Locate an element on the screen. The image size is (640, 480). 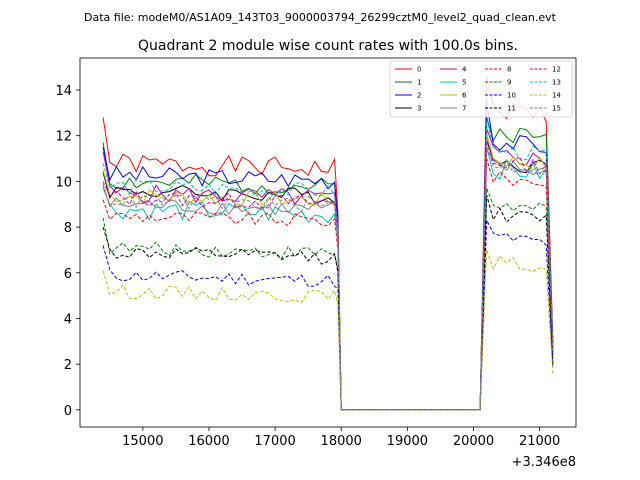
x-tick-label: 17000 is located at coordinates (274, 441).